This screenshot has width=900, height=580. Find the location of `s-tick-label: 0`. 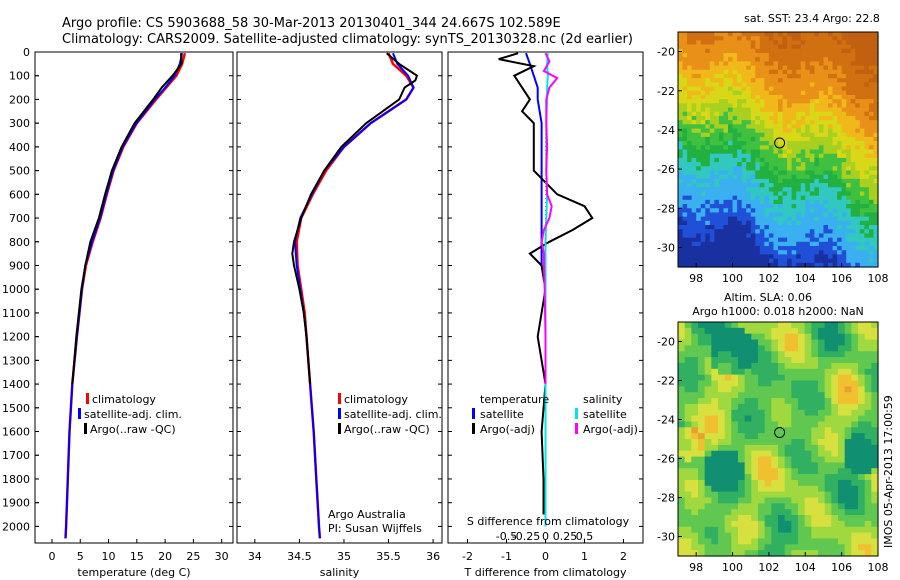

s-tick-label: 0 is located at coordinates (545, 536).